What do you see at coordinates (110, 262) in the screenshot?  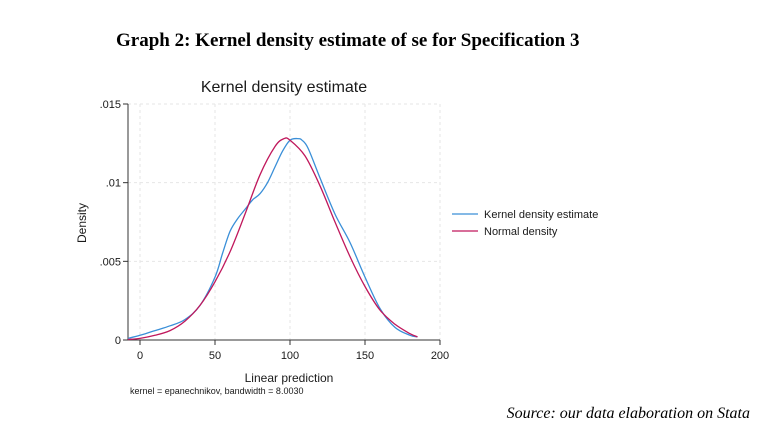 I see `y-tick-label-1: .005` at bounding box center [110, 262].